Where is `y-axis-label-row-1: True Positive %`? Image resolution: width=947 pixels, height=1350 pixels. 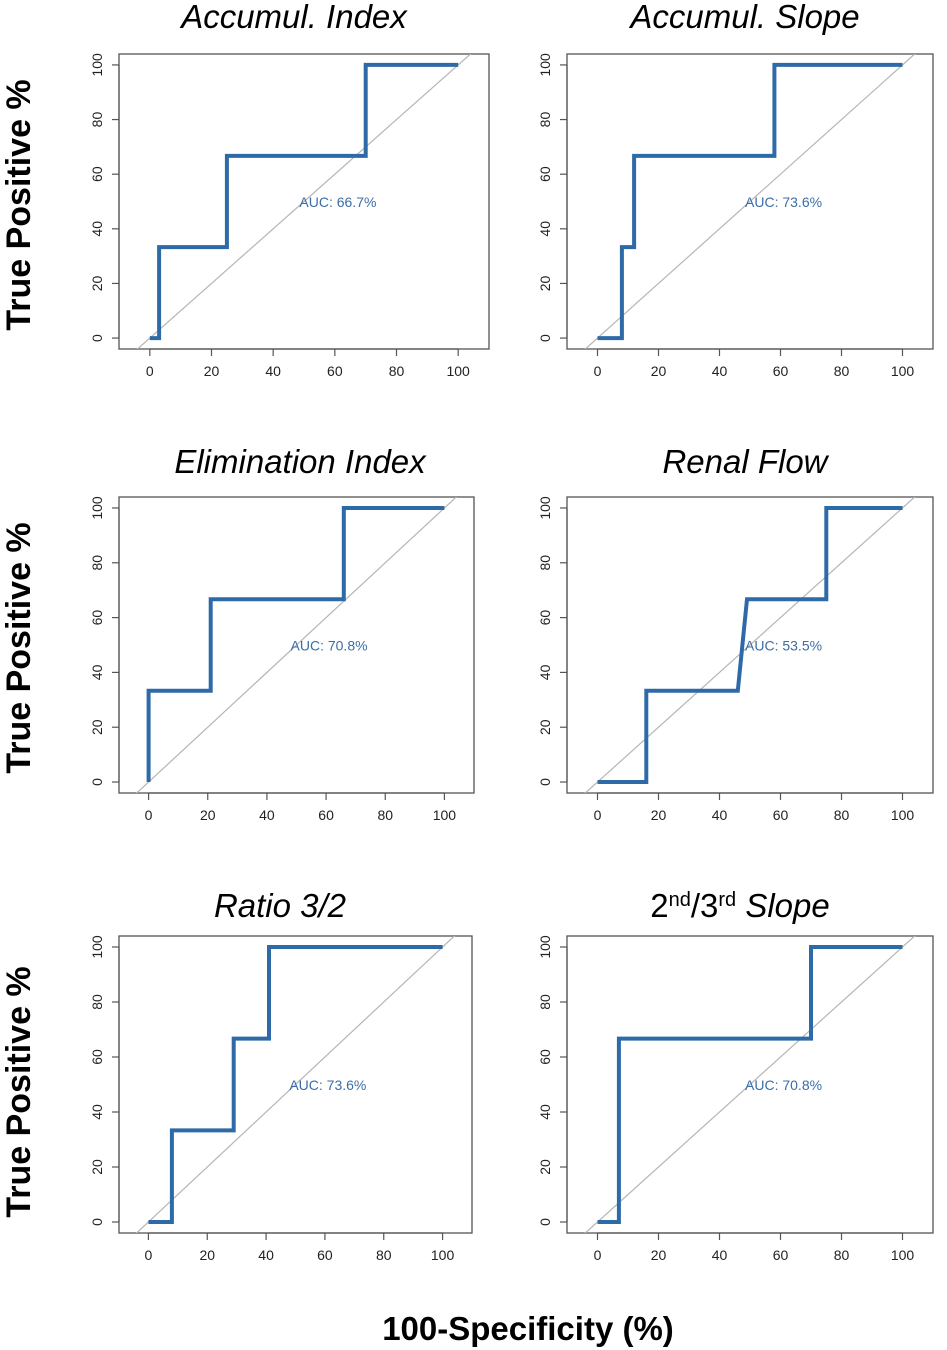
y-axis-label-row-1: True Positive % is located at coordinates (19, 204).